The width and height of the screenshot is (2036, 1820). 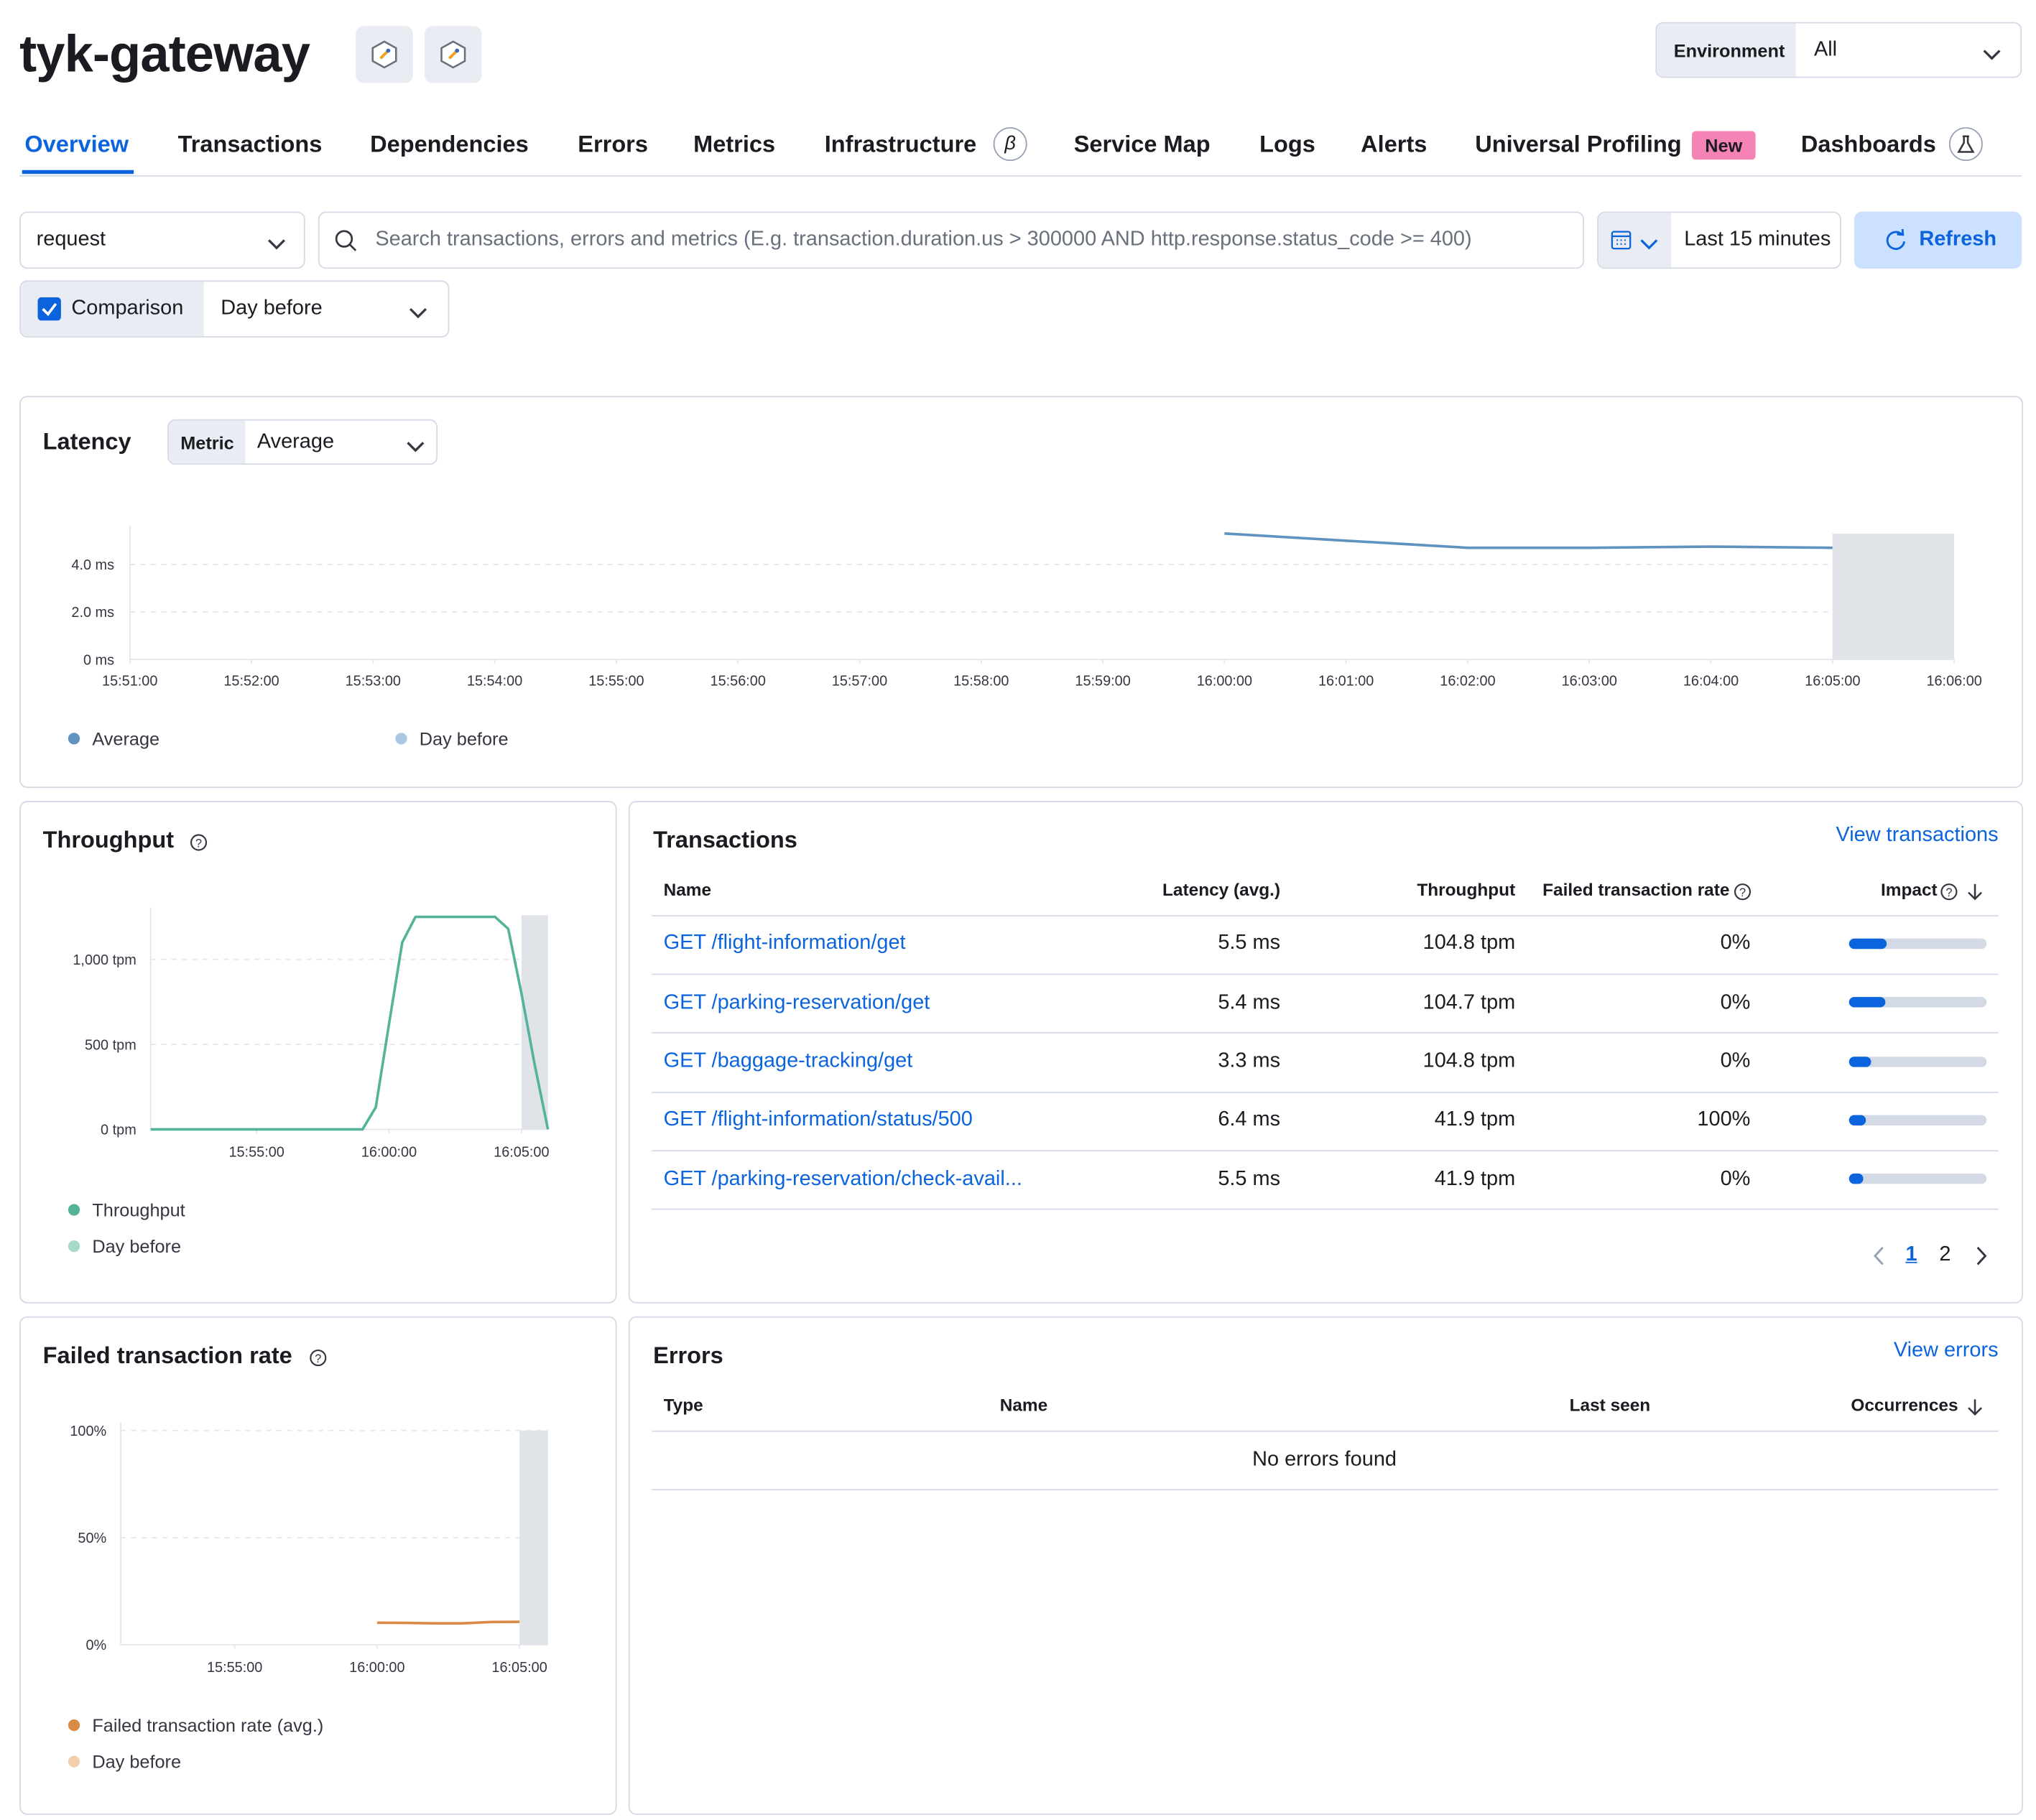 What do you see at coordinates (128, 308) in the screenshot?
I see `comparison-label: Comparison` at bounding box center [128, 308].